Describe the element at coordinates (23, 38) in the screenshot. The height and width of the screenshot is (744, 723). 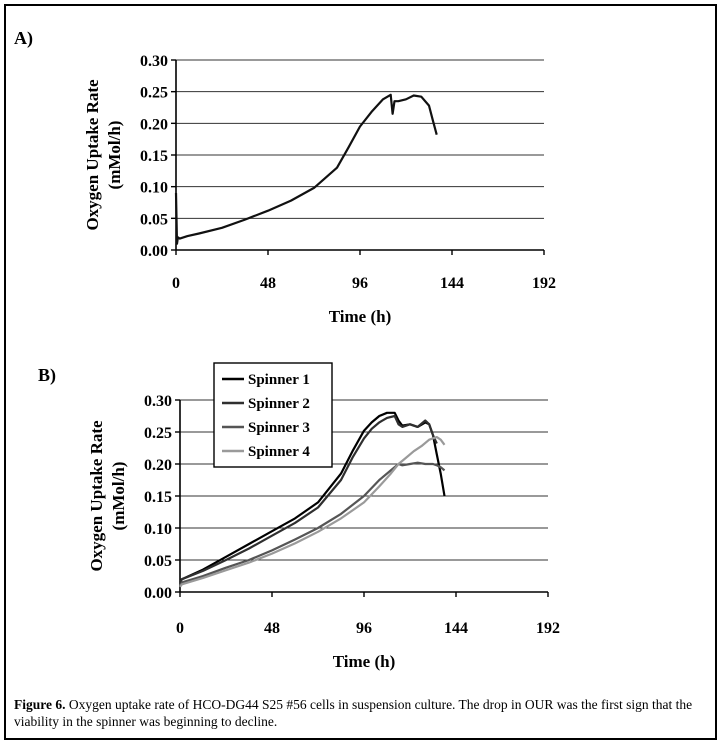
I see `panel-label: A)` at that location.